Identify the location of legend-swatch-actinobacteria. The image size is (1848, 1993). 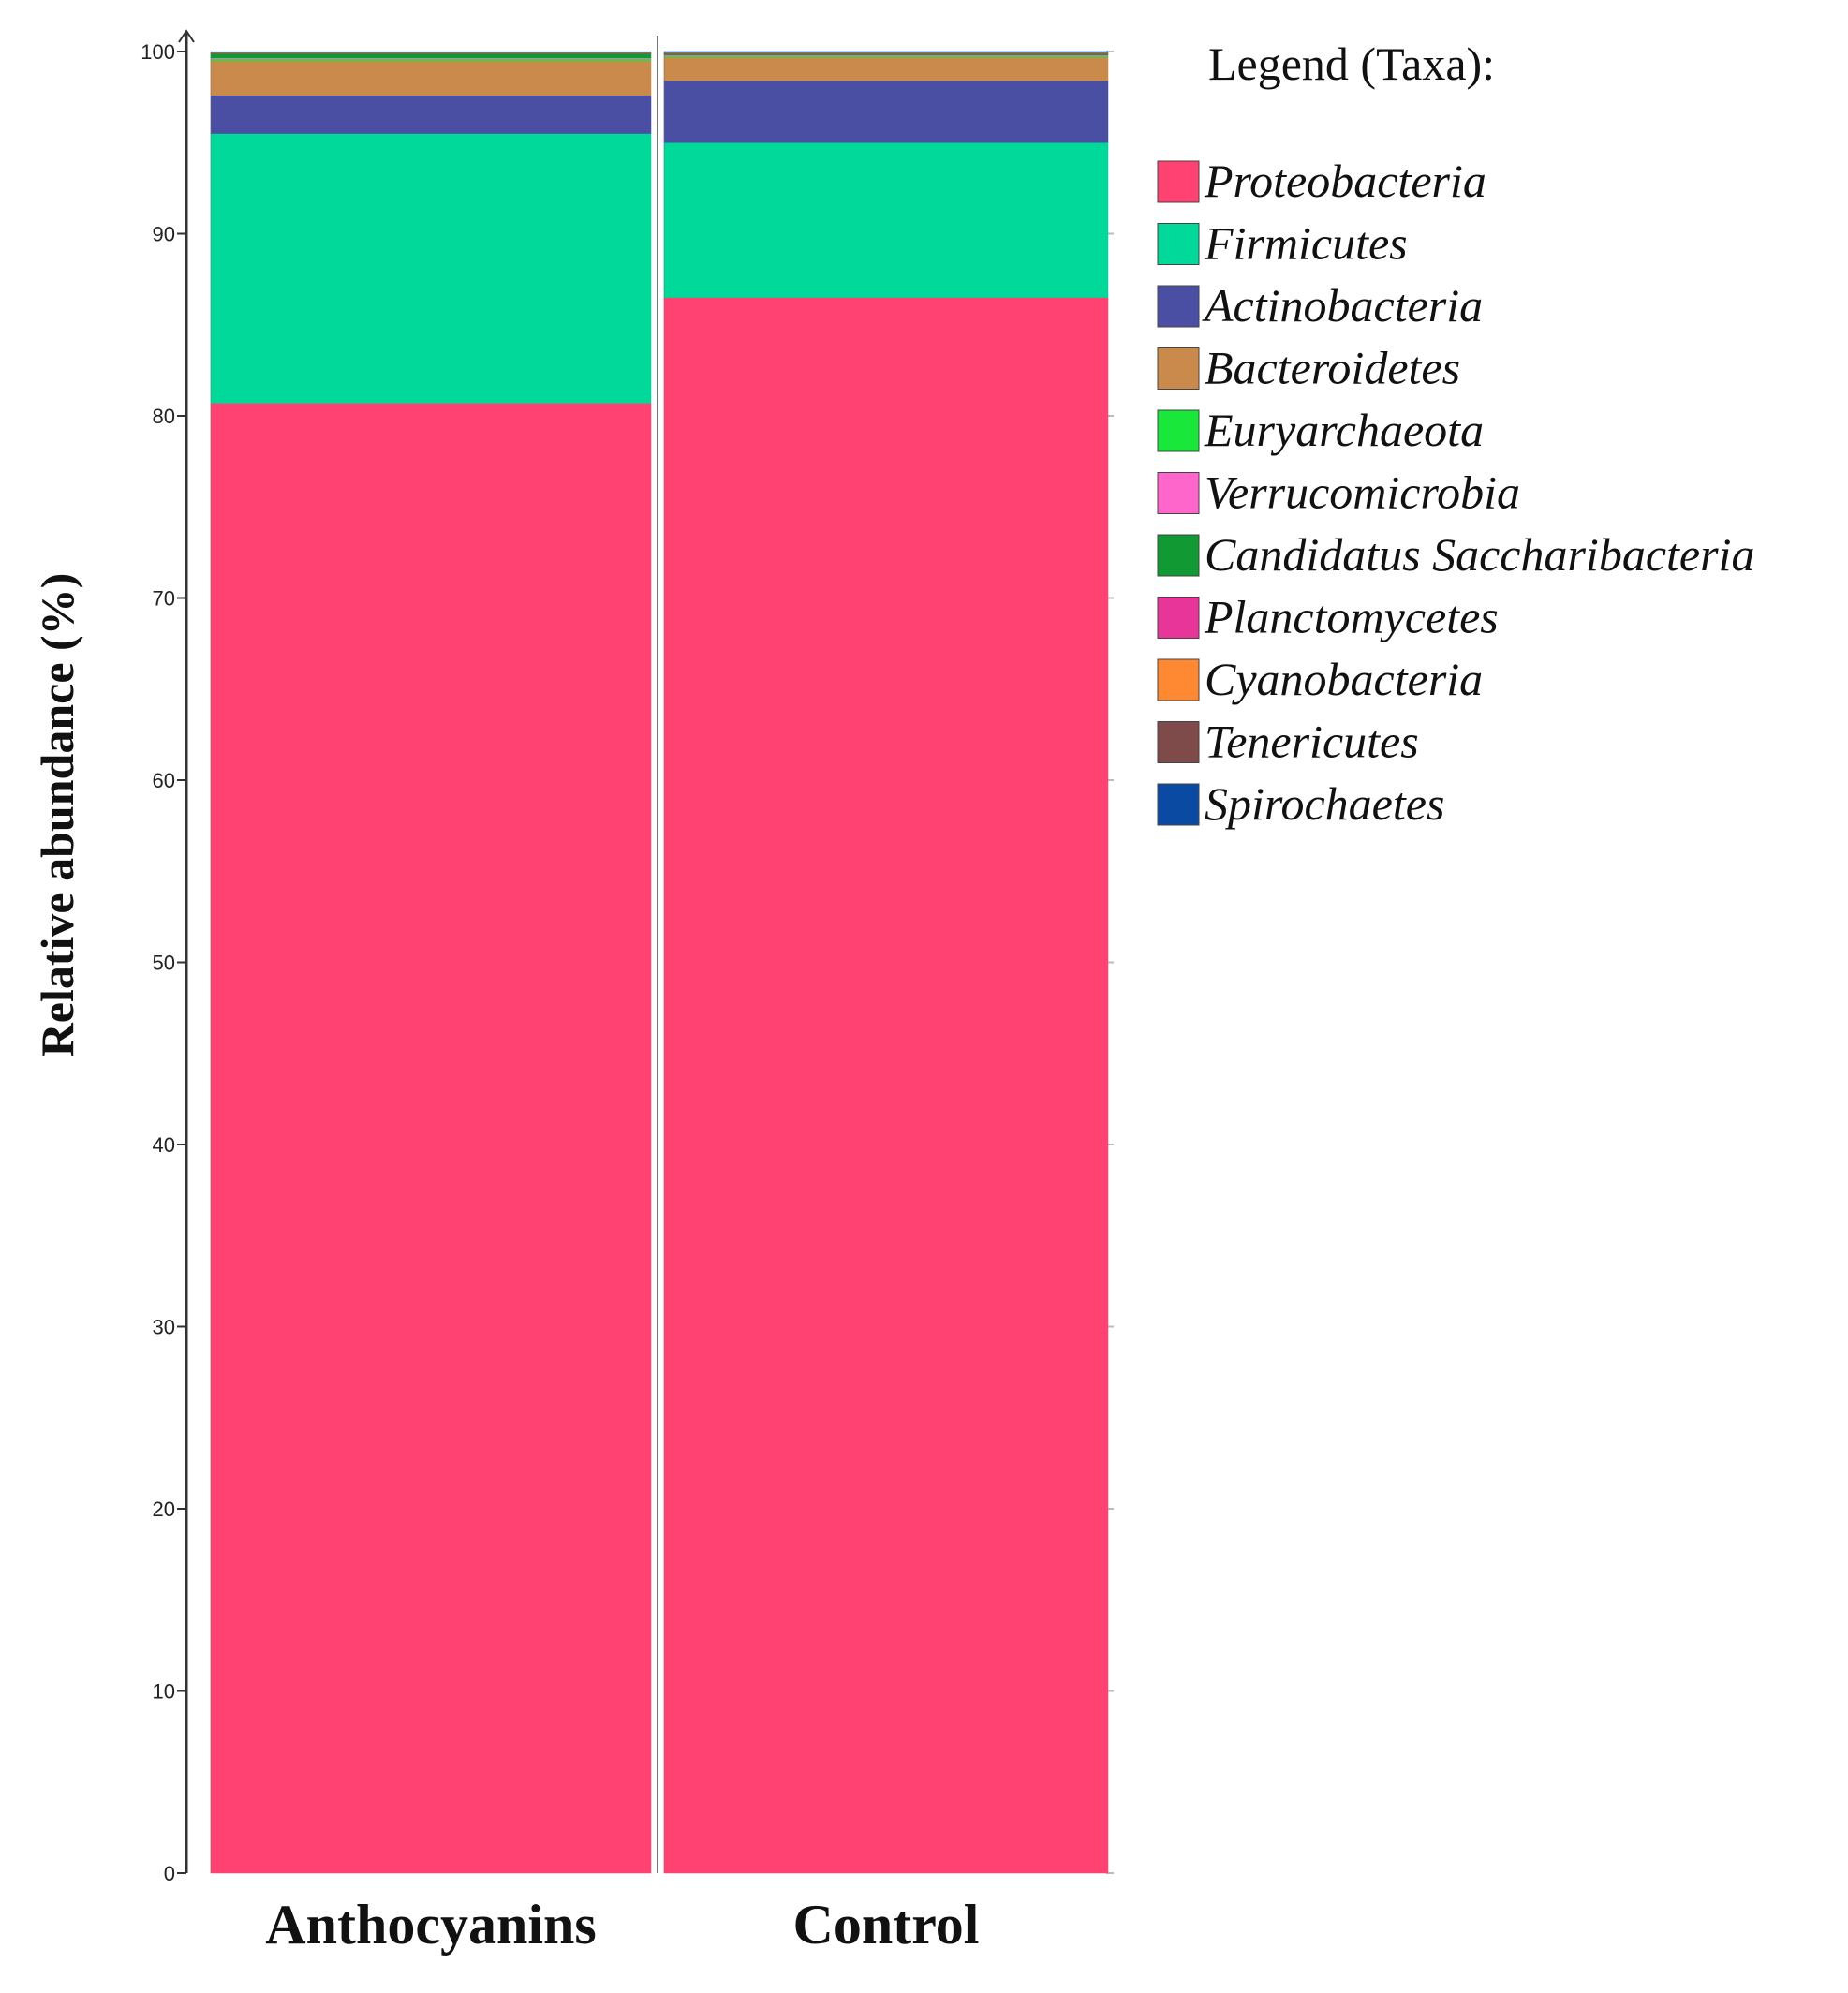
(1178, 307).